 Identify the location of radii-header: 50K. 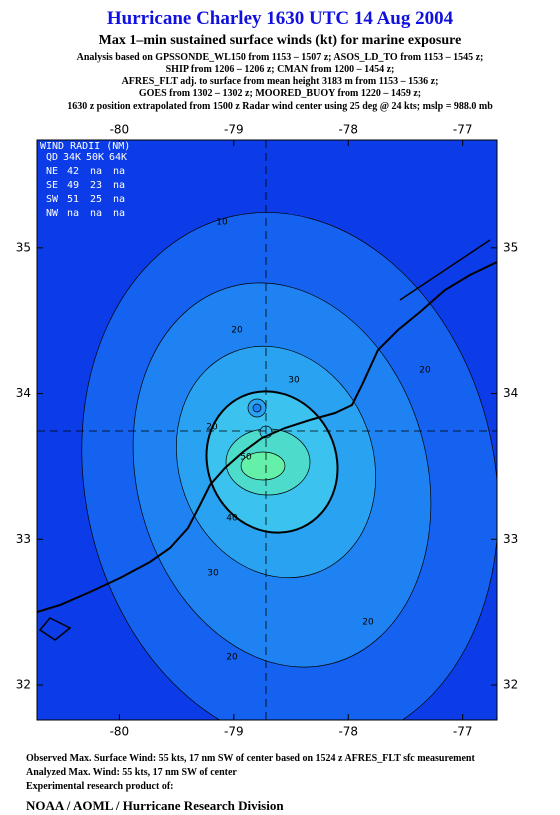
(95, 157).